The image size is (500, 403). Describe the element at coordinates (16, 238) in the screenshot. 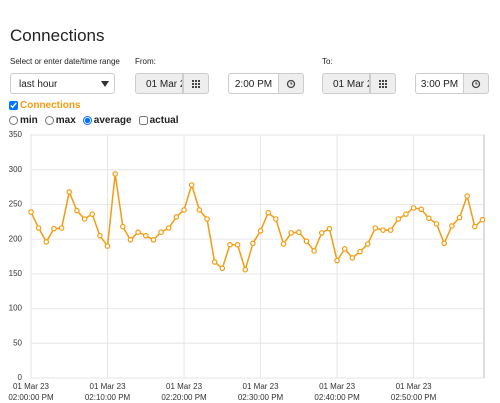

I see `y-tick-label: 200` at that location.